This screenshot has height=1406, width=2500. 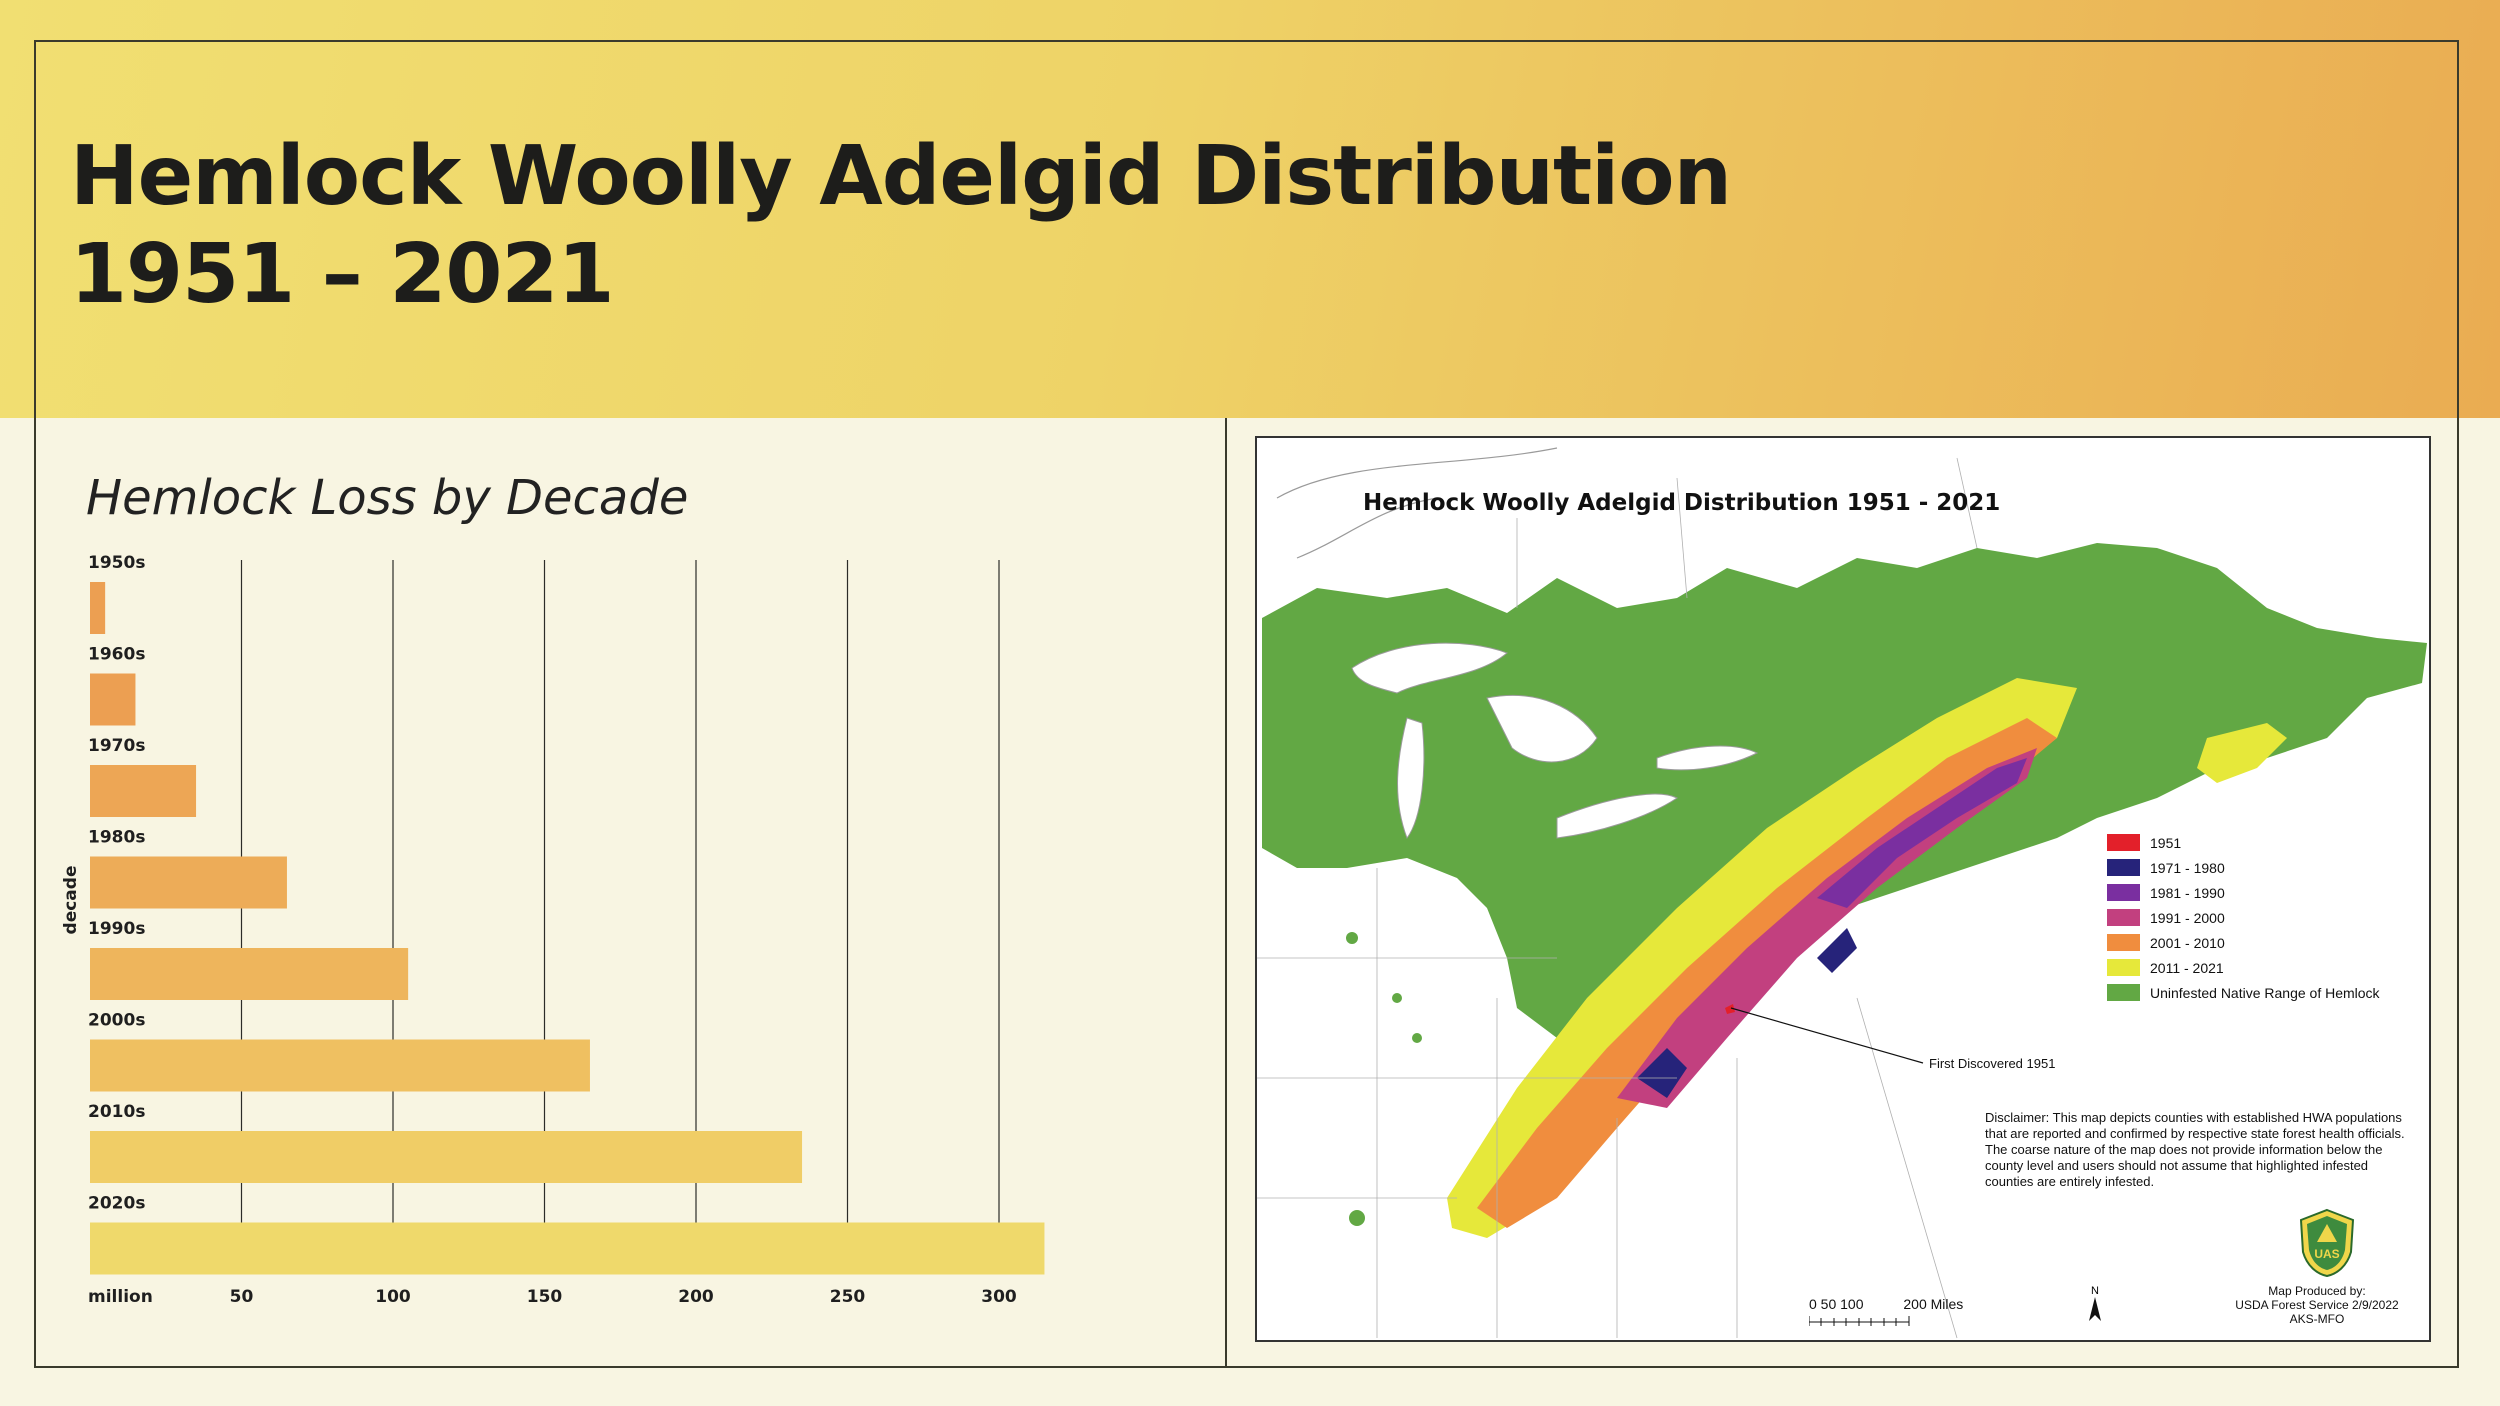 I want to click on scale-labels: 0 50 100 200 Miles, so click(x=1919, y=1304).